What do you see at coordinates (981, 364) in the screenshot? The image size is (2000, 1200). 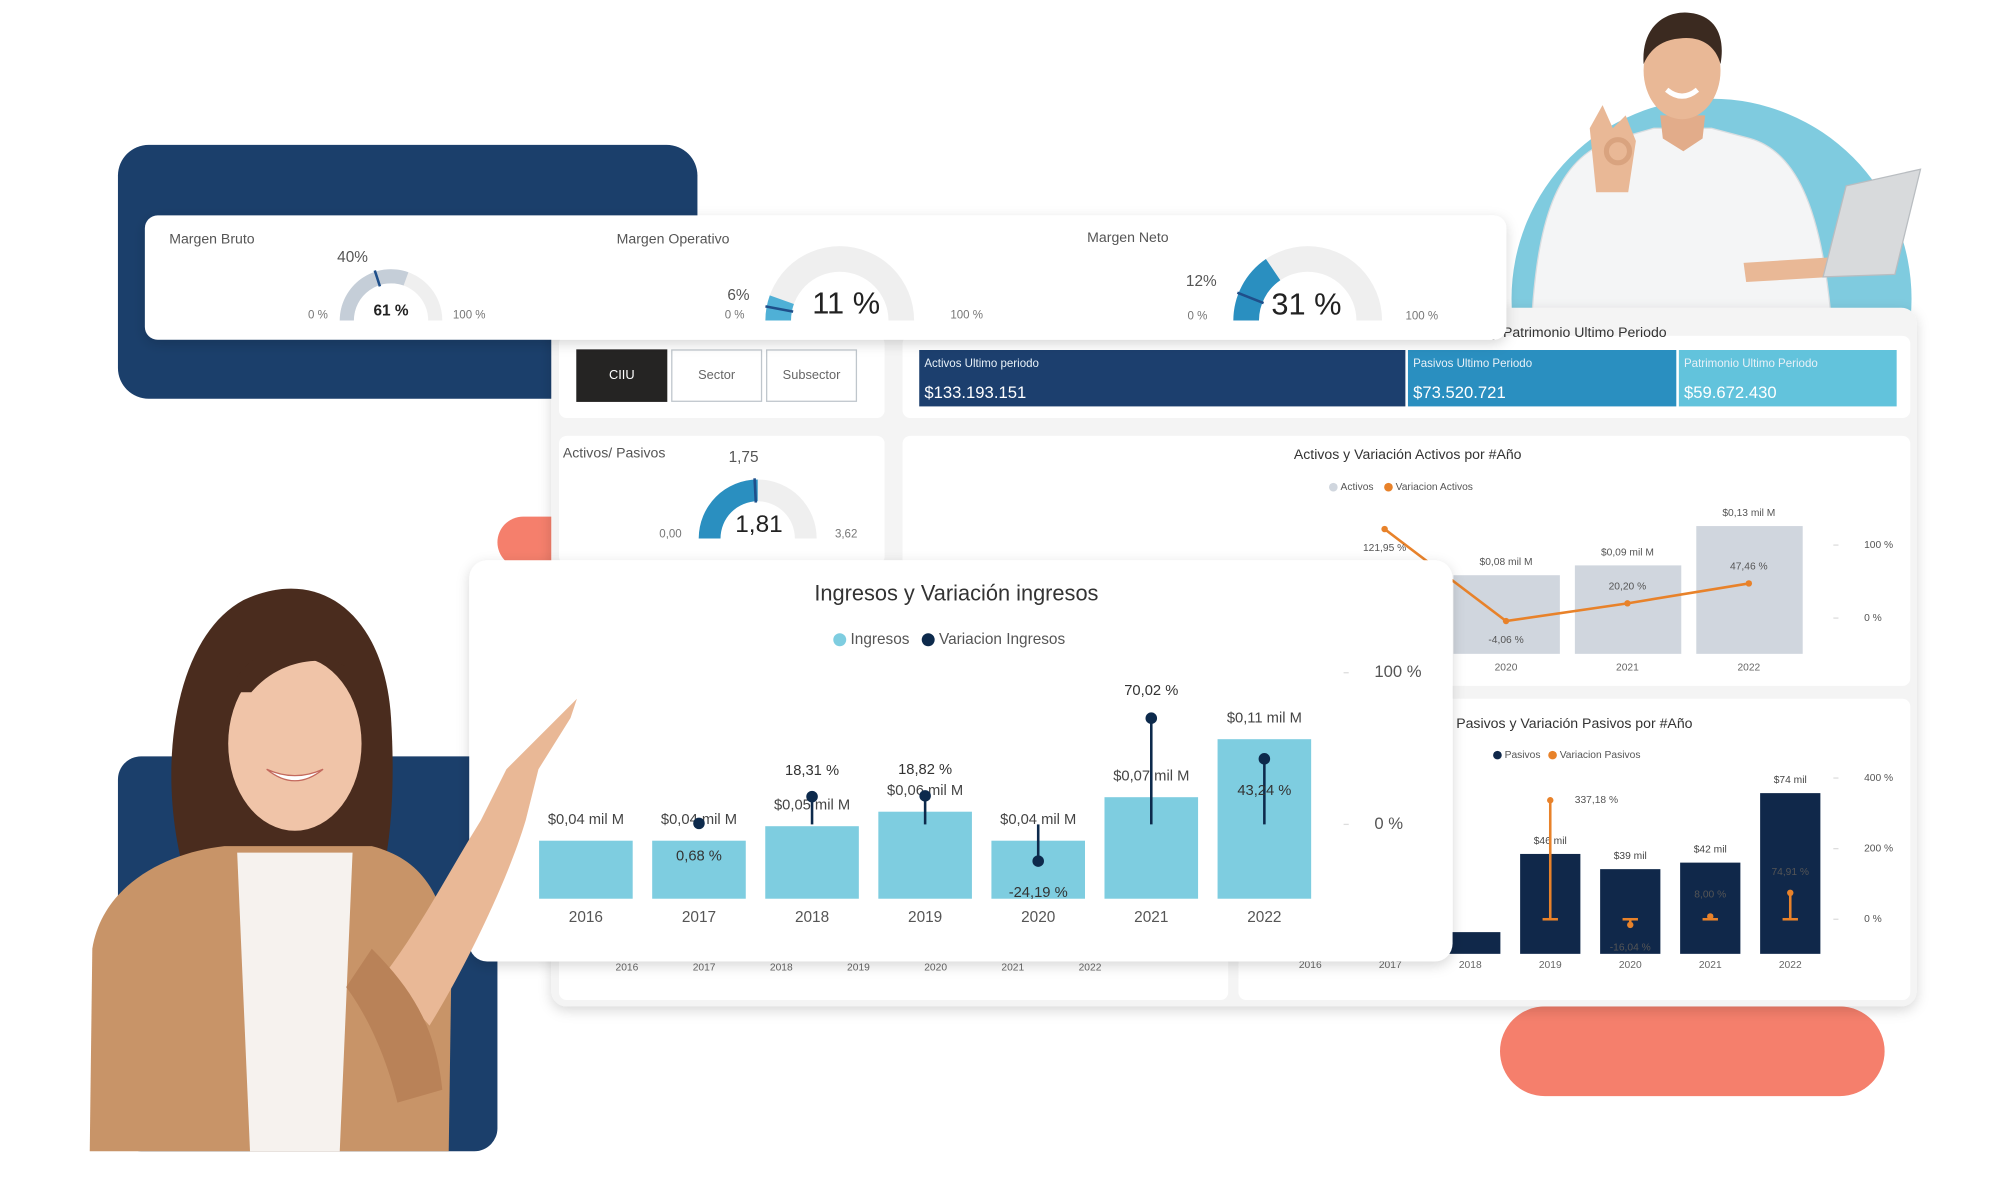 I see `kpi-label: Activos Ultimo periodo` at bounding box center [981, 364].